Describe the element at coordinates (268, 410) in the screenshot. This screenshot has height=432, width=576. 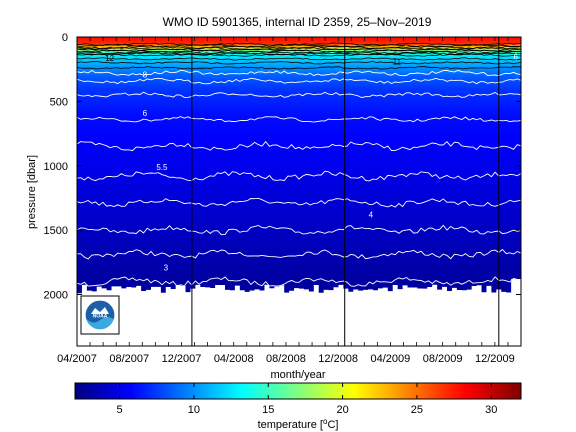
I see `colorbar-tick-label: 15` at that location.